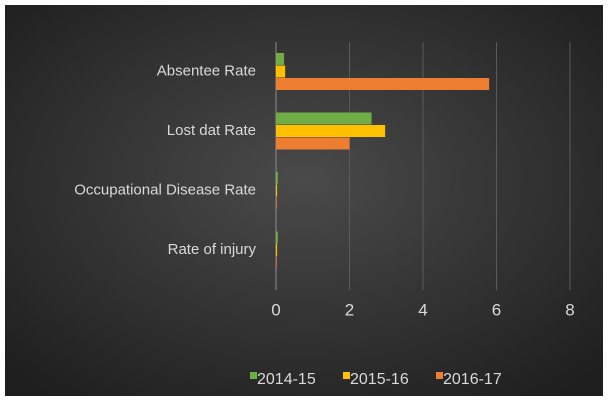 The height and width of the screenshot is (401, 608). Describe the element at coordinates (211, 130) in the screenshot. I see `y-tick-label: Lost dat Rate` at that location.